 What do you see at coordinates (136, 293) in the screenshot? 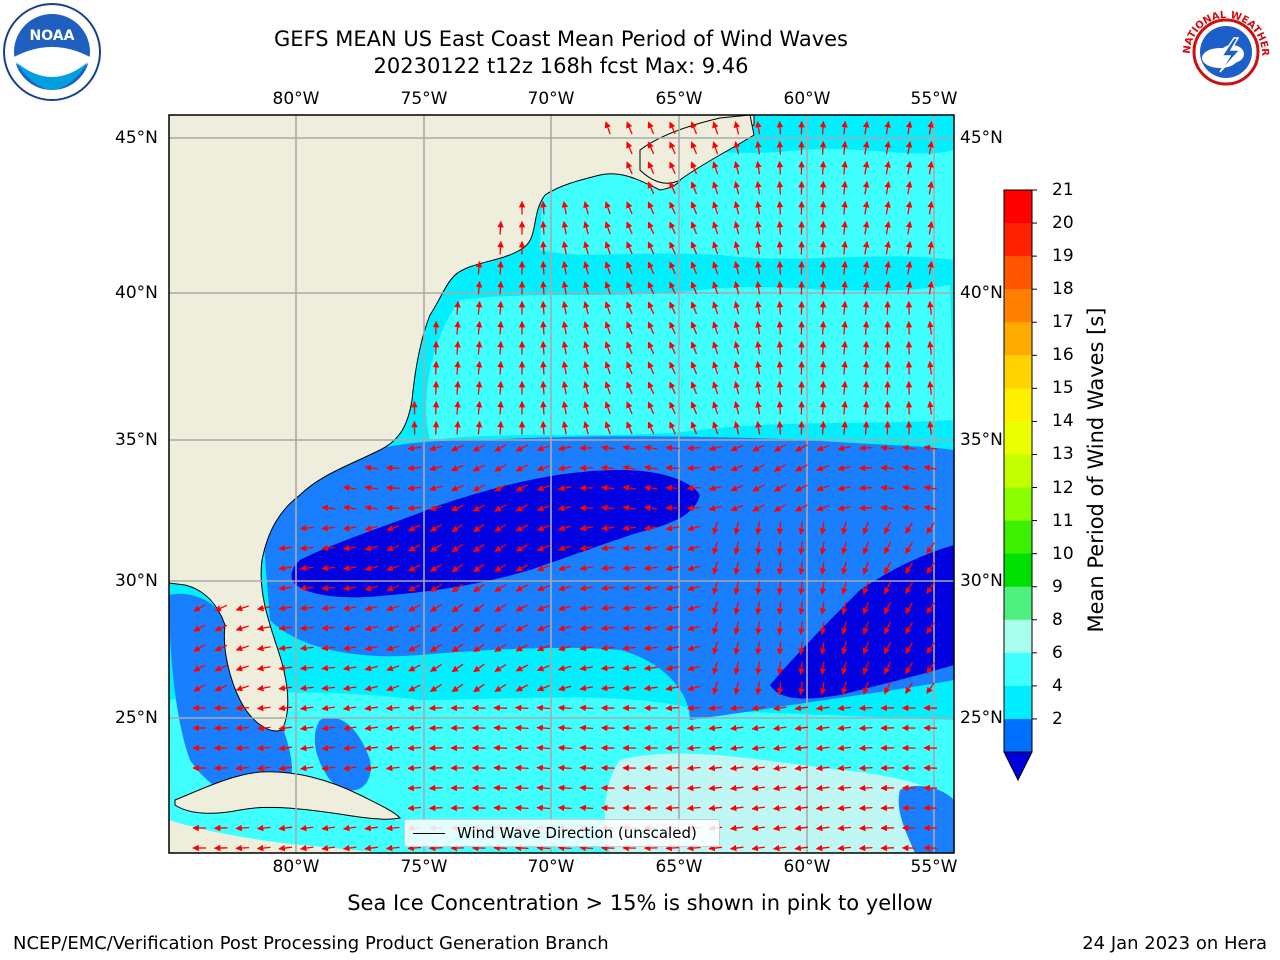
I see `lat-tick-left: 40°N` at bounding box center [136, 293].